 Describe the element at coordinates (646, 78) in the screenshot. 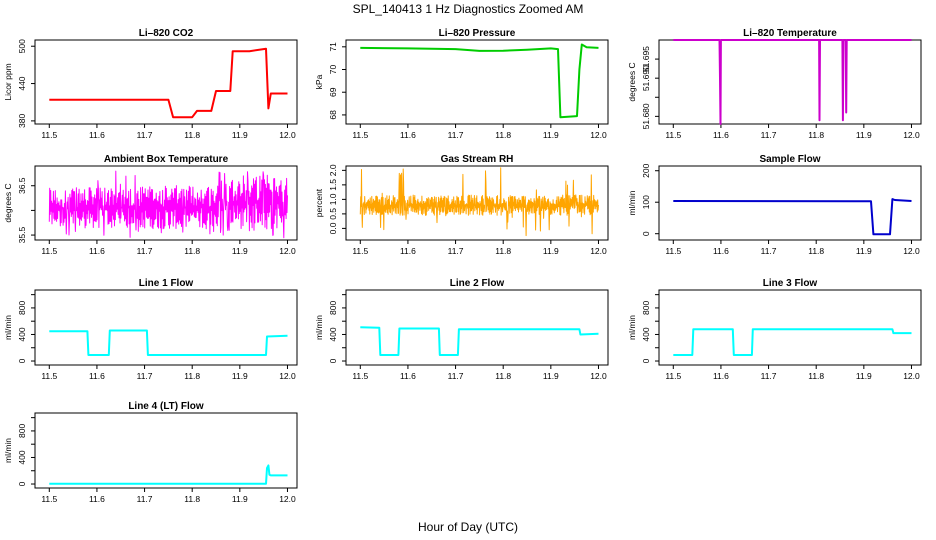

I see `y-tick-label: 51.690` at that location.